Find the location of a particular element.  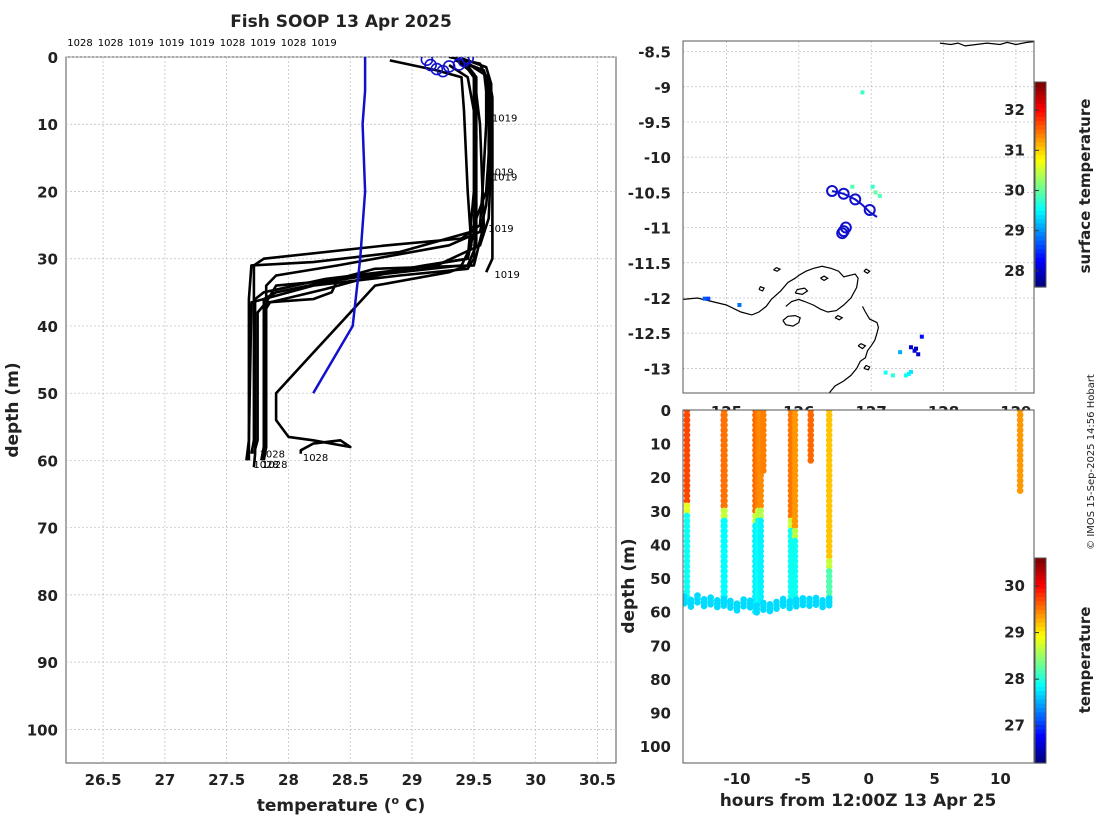

map-colorbar-tick-label: 29 is located at coordinates (1014, 231).